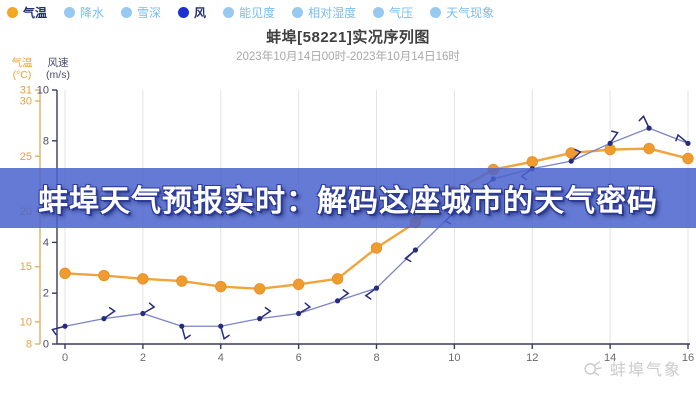  Describe the element at coordinates (348, 201) in the screenshot. I see `headline-text: 蚌埠天气预报实时：解码这座城市的天气密码` at that location.